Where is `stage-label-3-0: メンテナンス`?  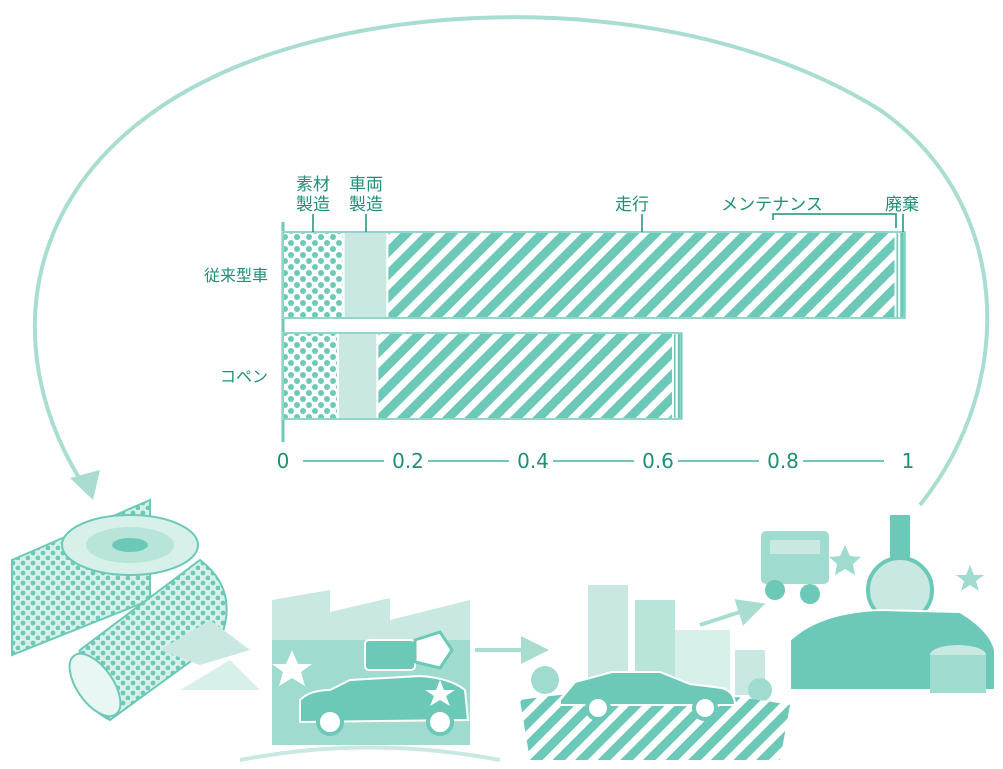 stage-label-3-0: メンテナンス is located at coordinates (772, 205).